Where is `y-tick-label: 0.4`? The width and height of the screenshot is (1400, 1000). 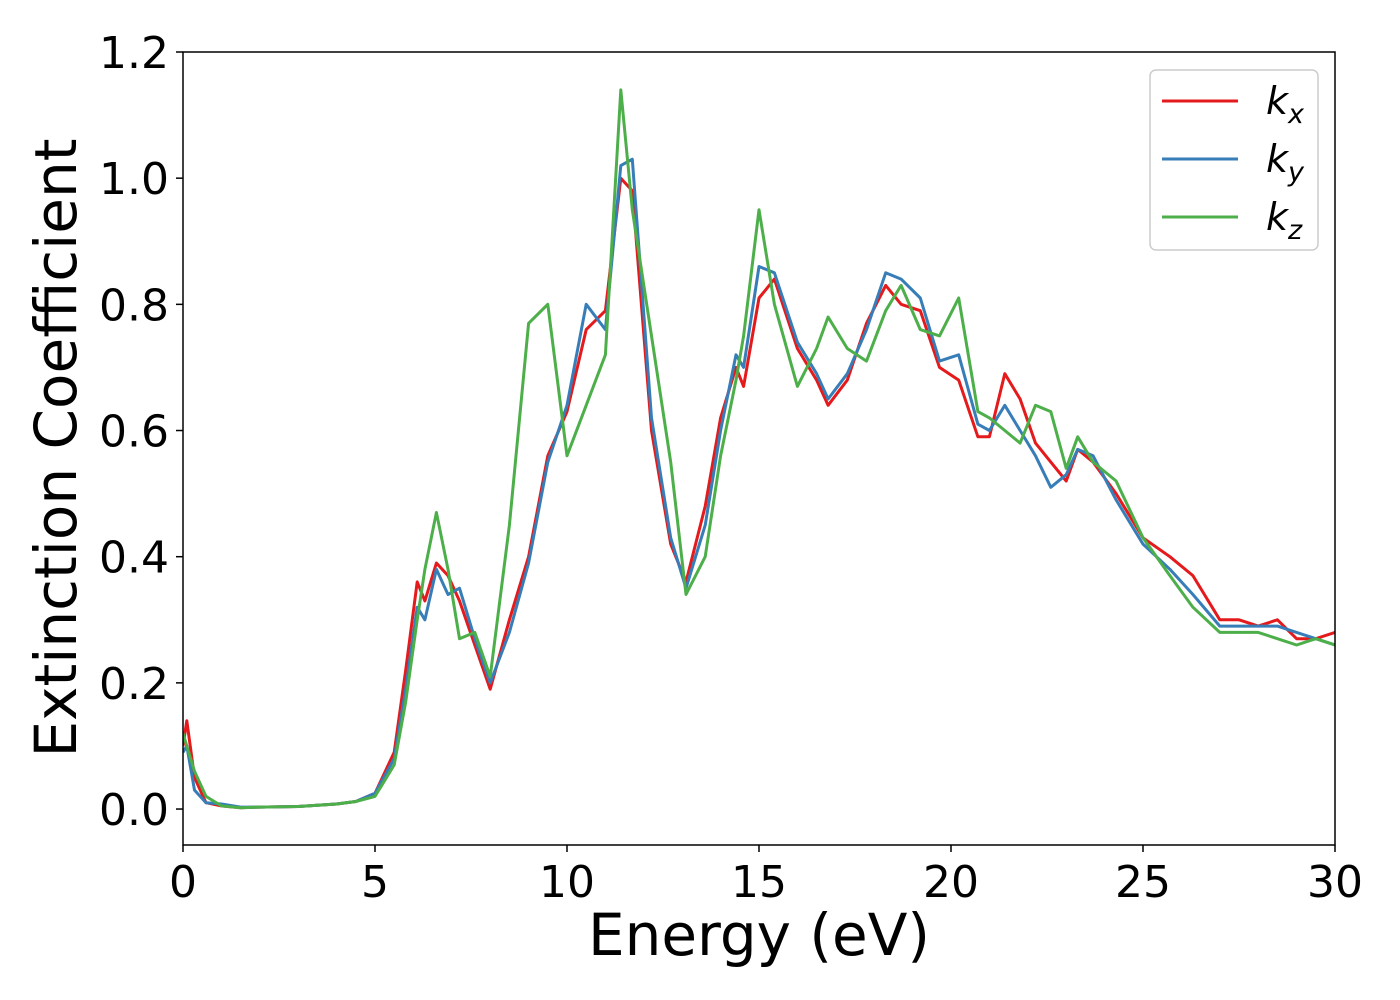 y-tick-label: 0.4 is located at coordinates (134, 558).